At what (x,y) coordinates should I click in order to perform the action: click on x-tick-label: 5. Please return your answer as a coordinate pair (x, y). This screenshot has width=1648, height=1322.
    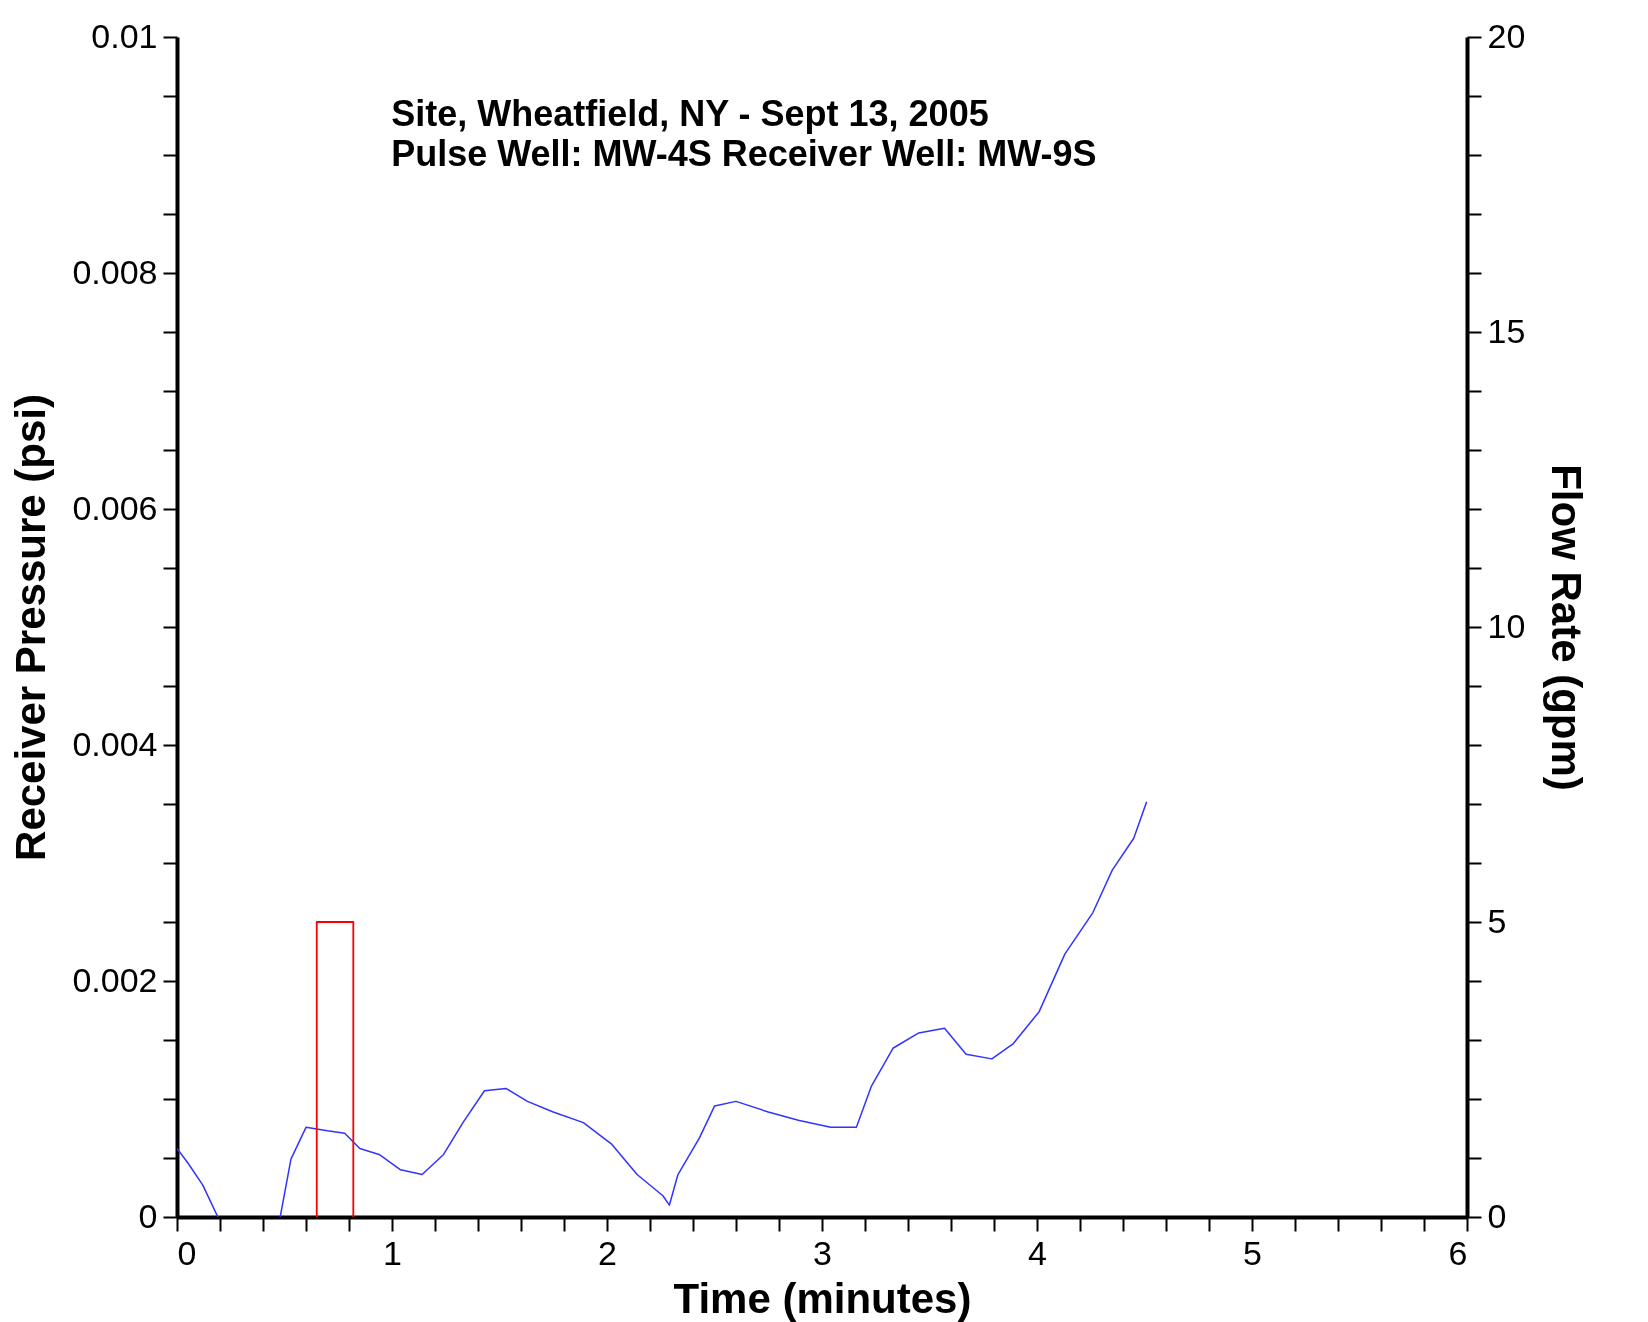
    Looking at the image, I should click on (1252, 1252).